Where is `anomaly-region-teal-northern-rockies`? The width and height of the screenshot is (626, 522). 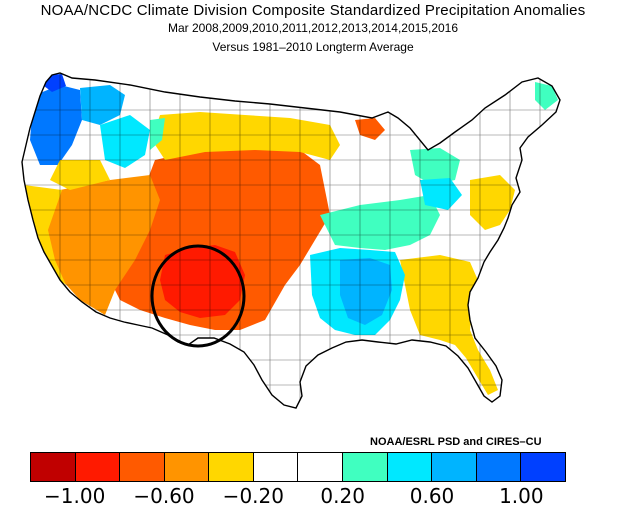 anomaly-region-teal-northern-rockies is located at coordinates (157, 134).